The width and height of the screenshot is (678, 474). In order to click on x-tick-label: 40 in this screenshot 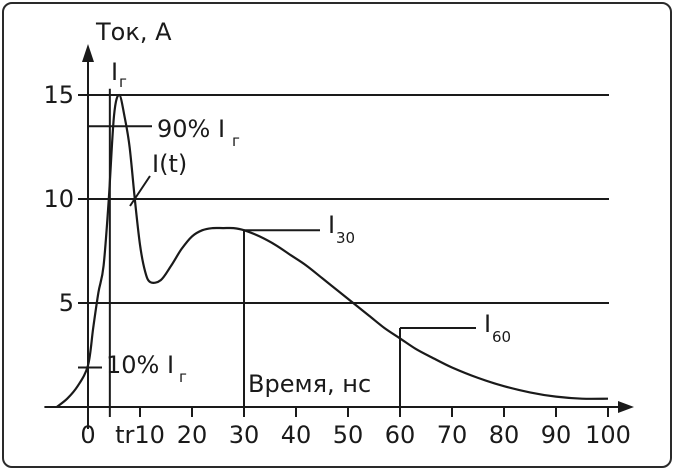, I will do `click(296, 435)`.